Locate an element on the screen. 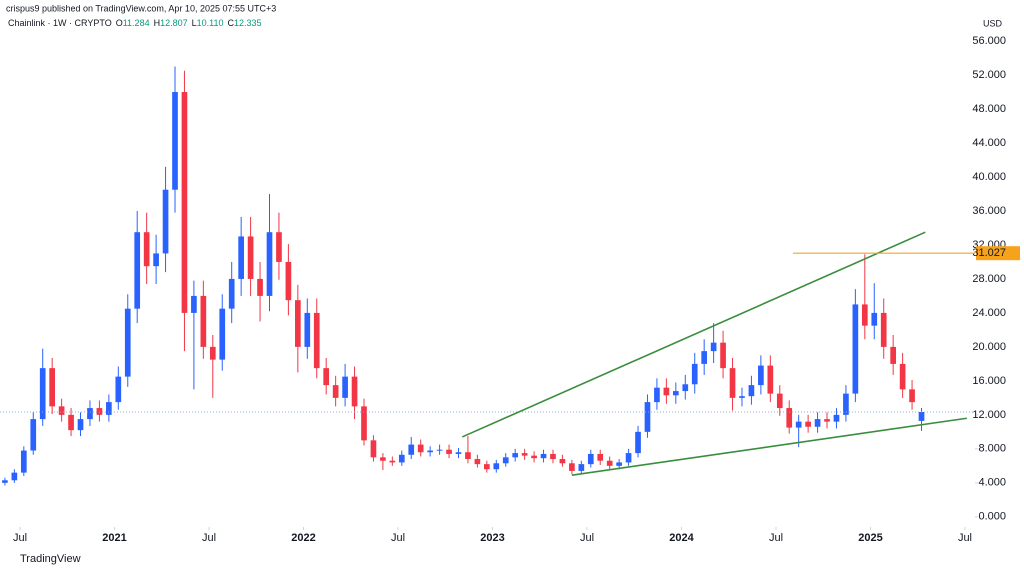 The width and height of the screenshot is (1024, 569). trendline is located at coordinates (769, 446).